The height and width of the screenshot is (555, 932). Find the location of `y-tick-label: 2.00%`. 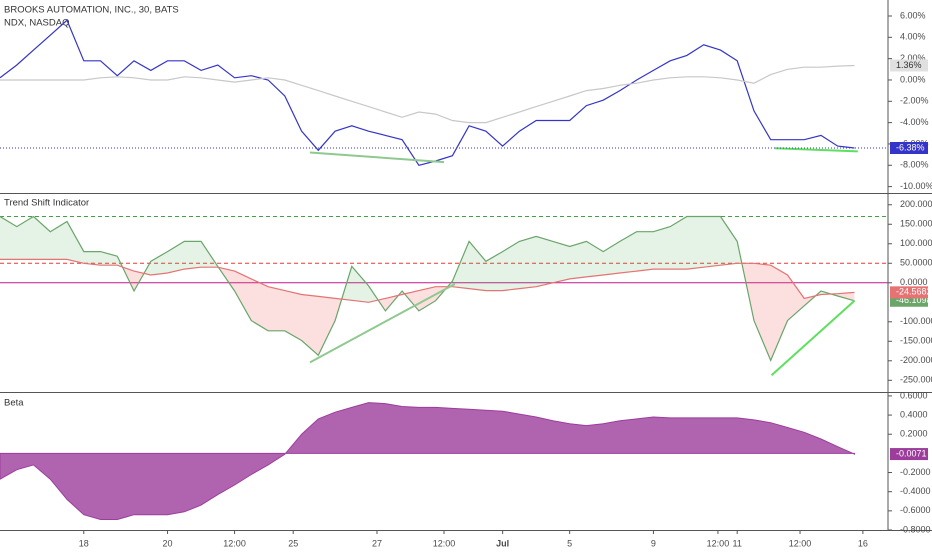

y-tick-label: 2.00% is located at coordinates (913, 58).